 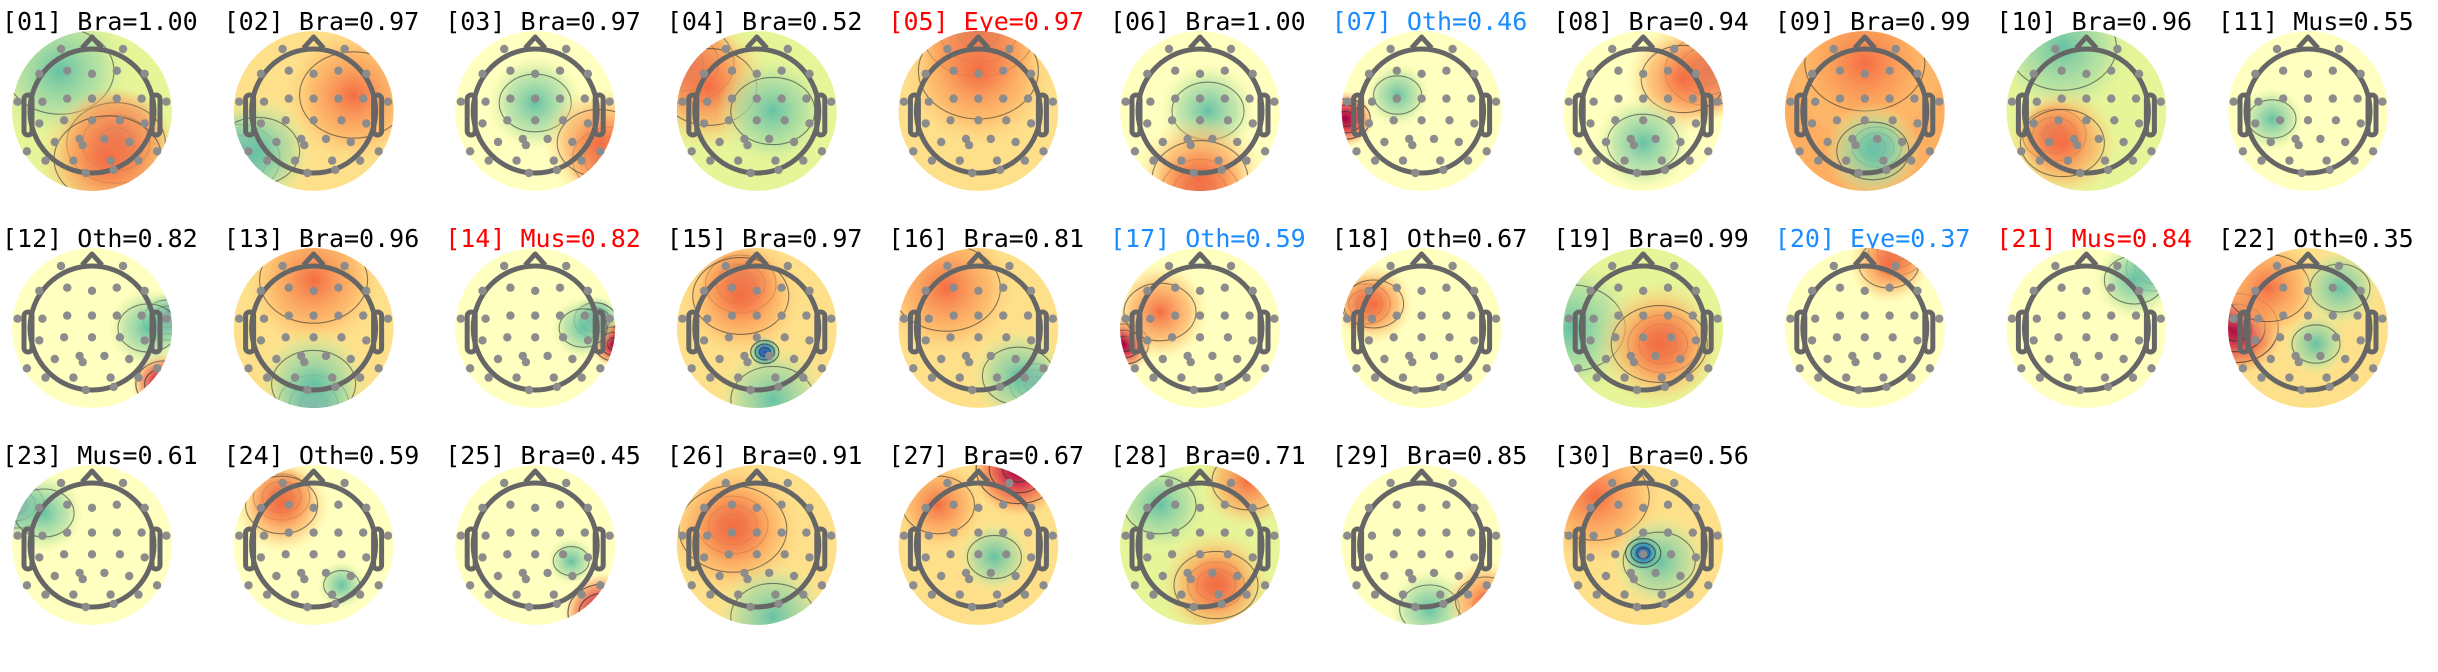 What do you see at coordinates (100, 21) in the screenshot?
I see `component-label: [01] Bra=1.00` at bounding box center [100, 21].